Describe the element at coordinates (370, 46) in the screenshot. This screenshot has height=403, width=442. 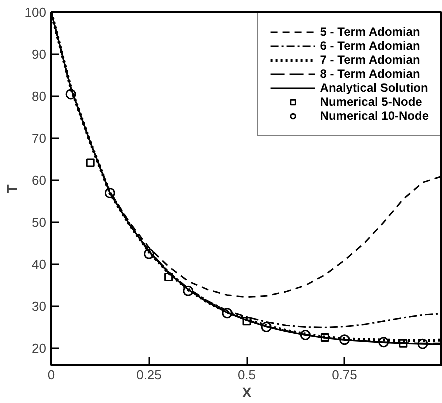
I see `legend-label: 6 - Term Adomian` at that location.